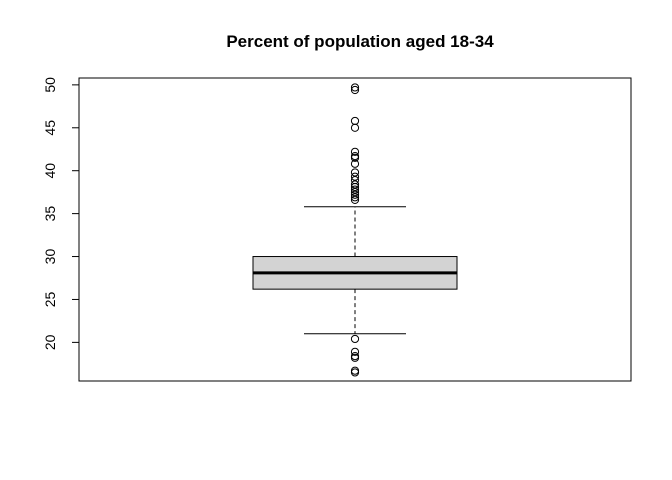 Image resolution: width=672 pixels, height=480 pixels. What do you see at coordinates (50, 257) in the screenshot?
I see `y-tick-label: 30` at bounding box center [50, 257].